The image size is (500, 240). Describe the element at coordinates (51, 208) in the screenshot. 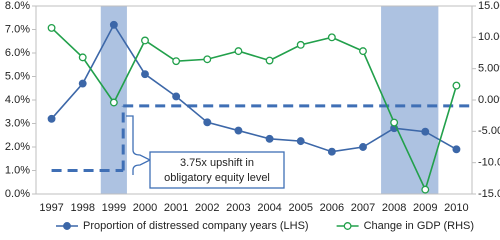

I see `x-tick-label: 1997` at that location.